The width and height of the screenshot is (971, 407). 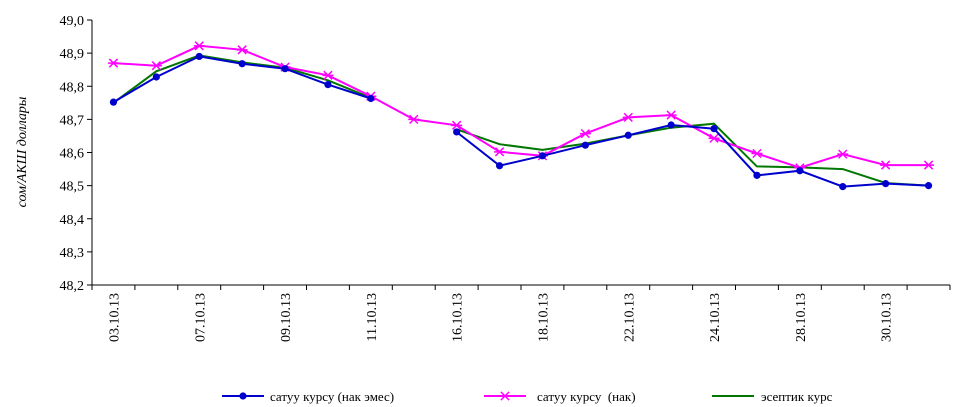 I want to click on x-tick-label: 22.10.13, so click(x=629, y=317).